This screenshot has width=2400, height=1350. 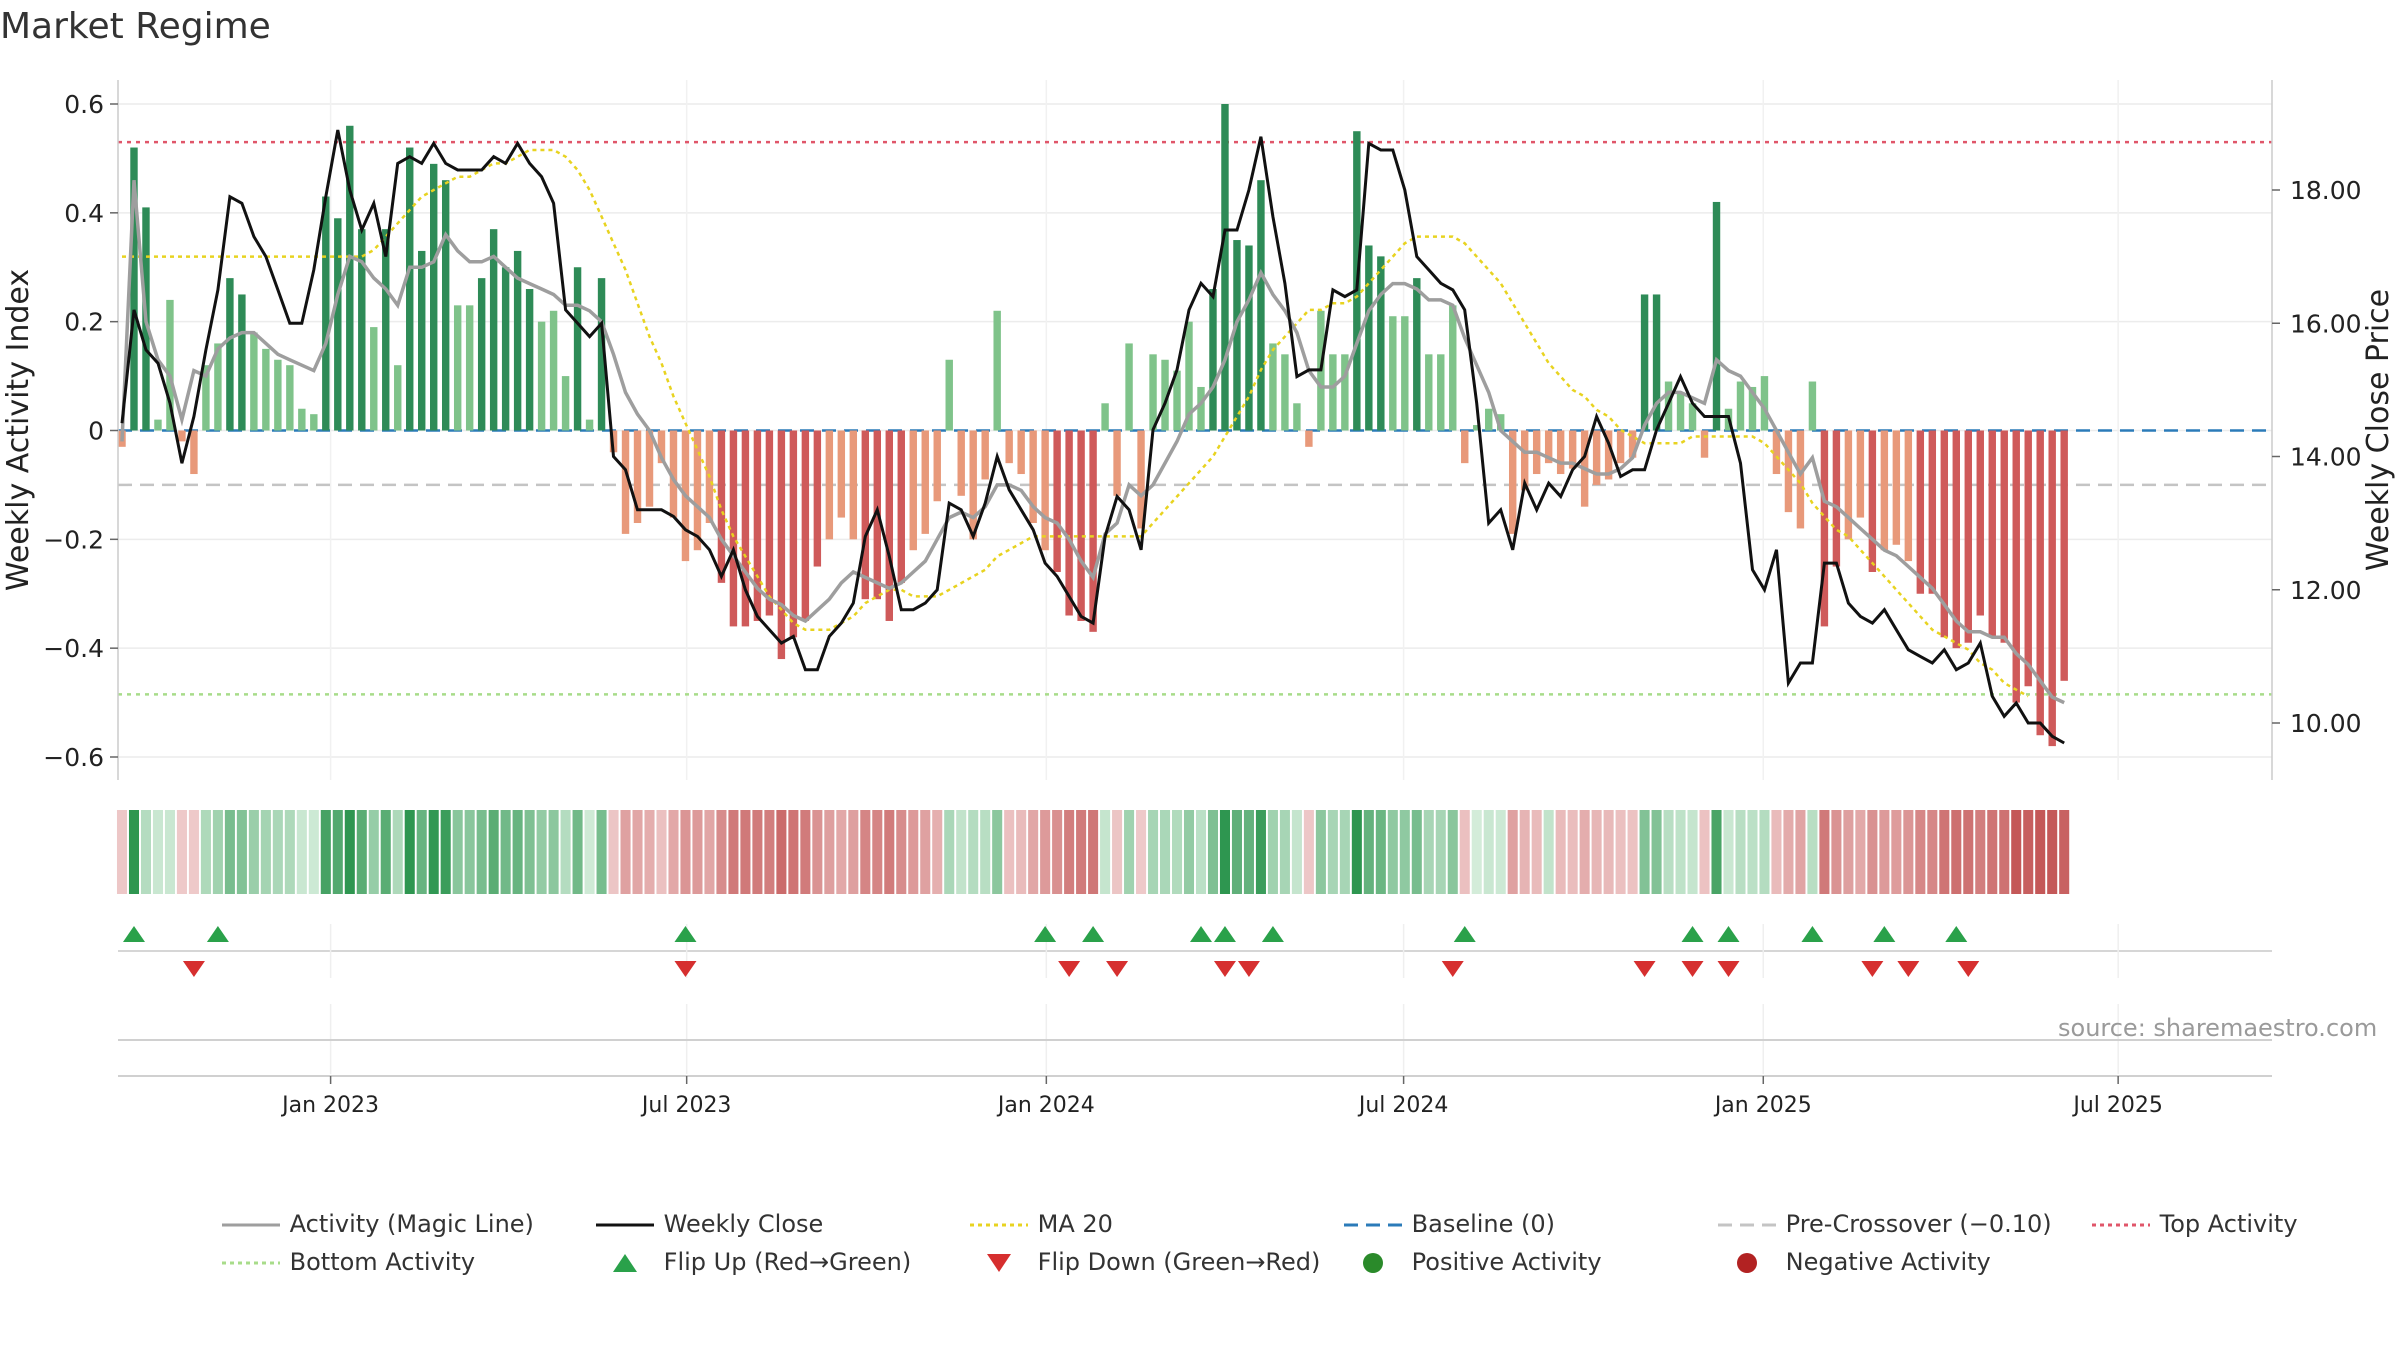 I want to click on y-tick-label: 0.2, so click(x=84, y=322).